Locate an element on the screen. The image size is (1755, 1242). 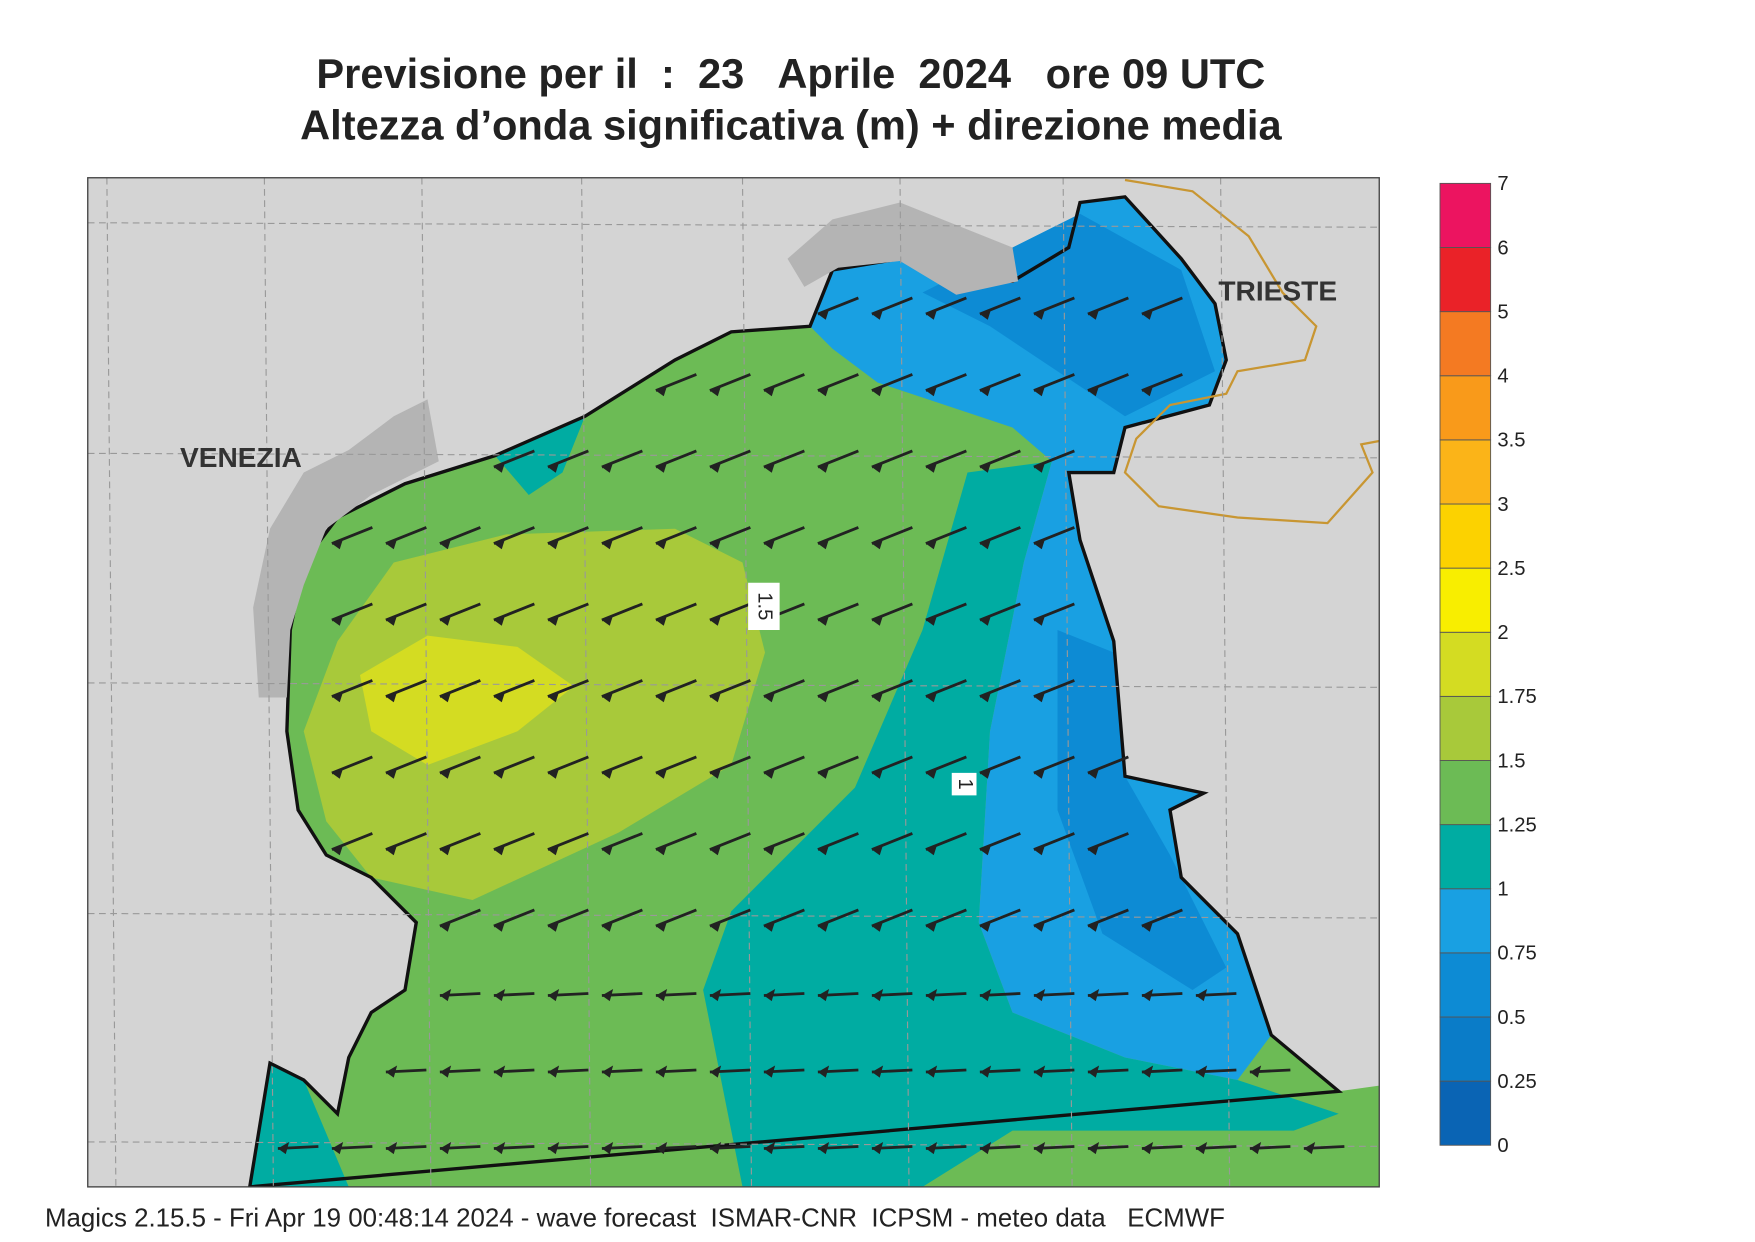
lagoon is located at coordinates (346, 548).